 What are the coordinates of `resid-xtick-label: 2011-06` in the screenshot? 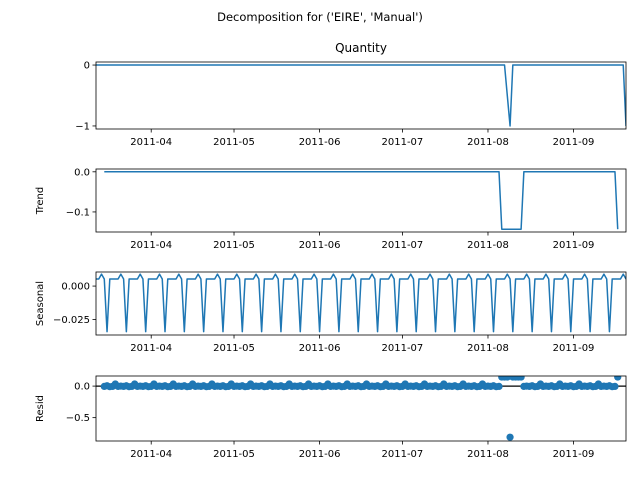 It's located at (320, 454).